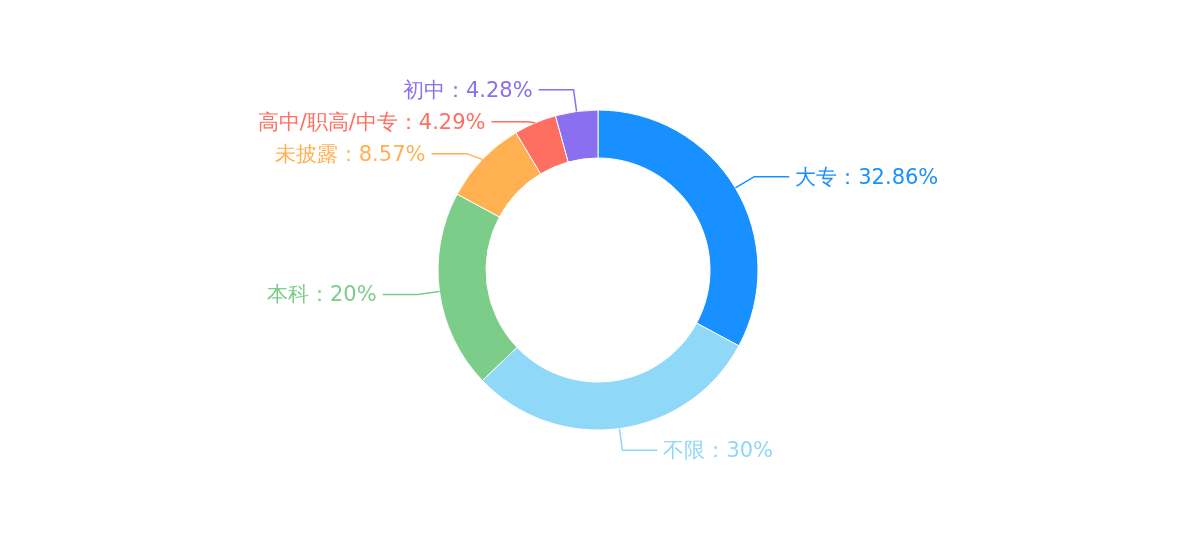 Image resolution: width=1196 pixels, height=540 pixels. What do you see at coordinates (718, 450) in the screenshot?
I see `slice-label: 不限：30%` at bounding box center [718, 450].